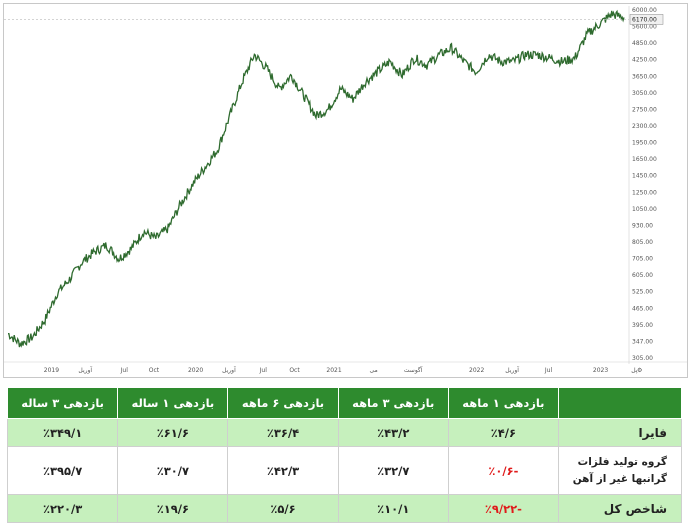 The image size is (691, 526). I want to click on x-tick-label: پل, so click(634, 370).